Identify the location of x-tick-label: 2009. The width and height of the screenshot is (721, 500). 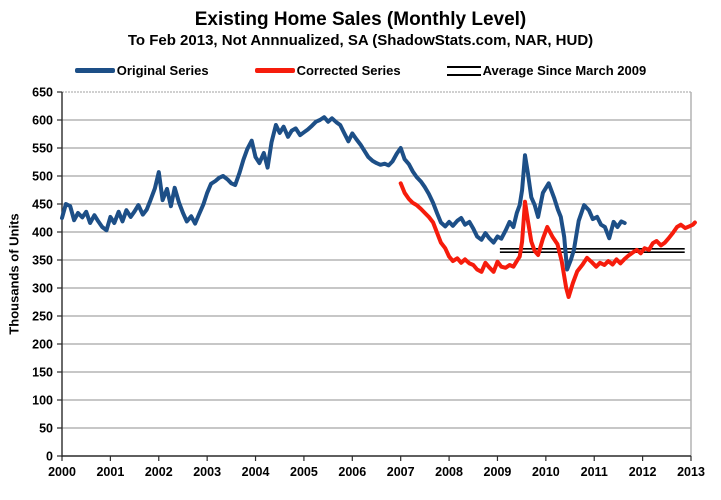
(498, 472).